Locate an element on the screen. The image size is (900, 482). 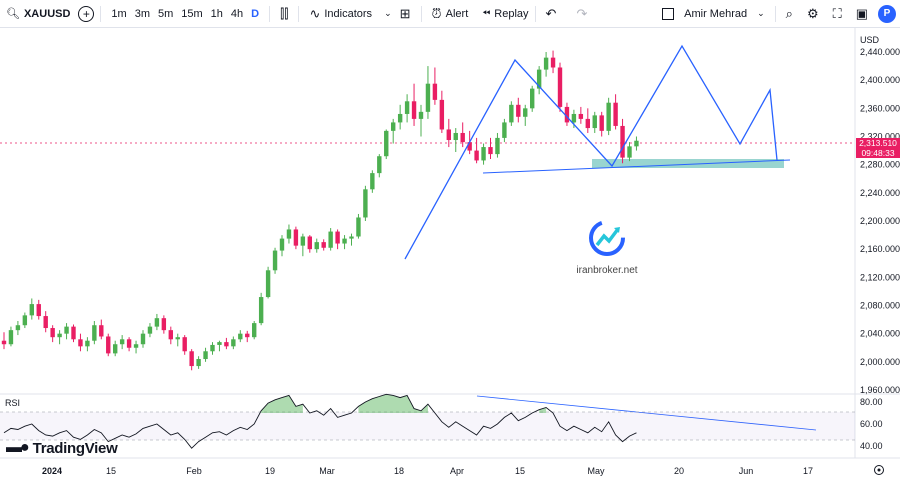
snapshot-button: ▣ is located at coordinates (862, 14).